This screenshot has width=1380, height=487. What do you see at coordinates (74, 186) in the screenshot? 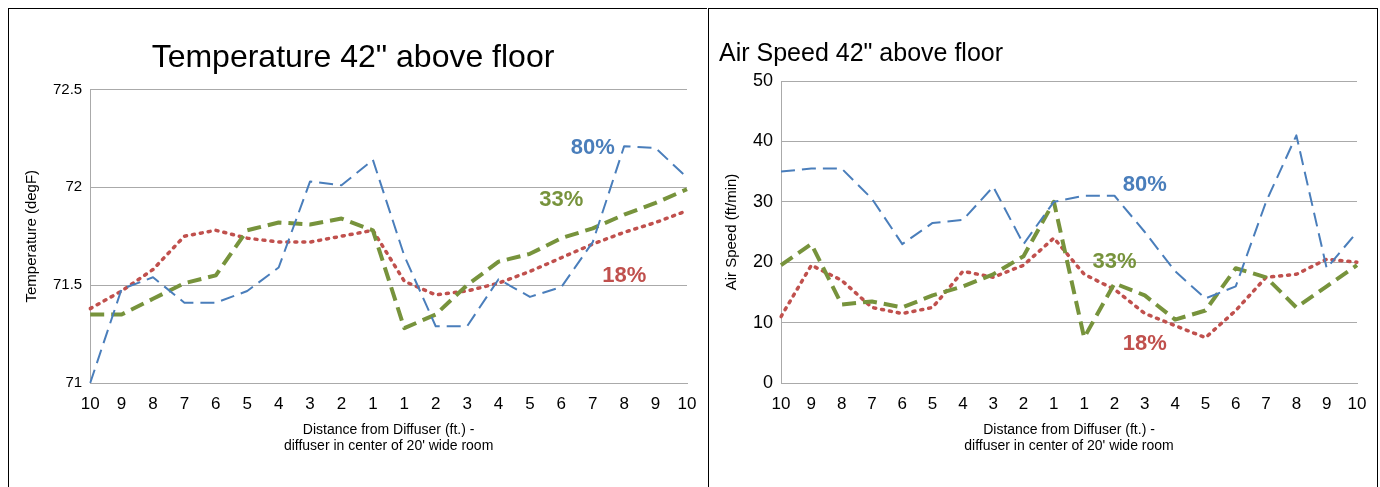
I see `y-tick-label: 72` at bounding box center [74, 186].